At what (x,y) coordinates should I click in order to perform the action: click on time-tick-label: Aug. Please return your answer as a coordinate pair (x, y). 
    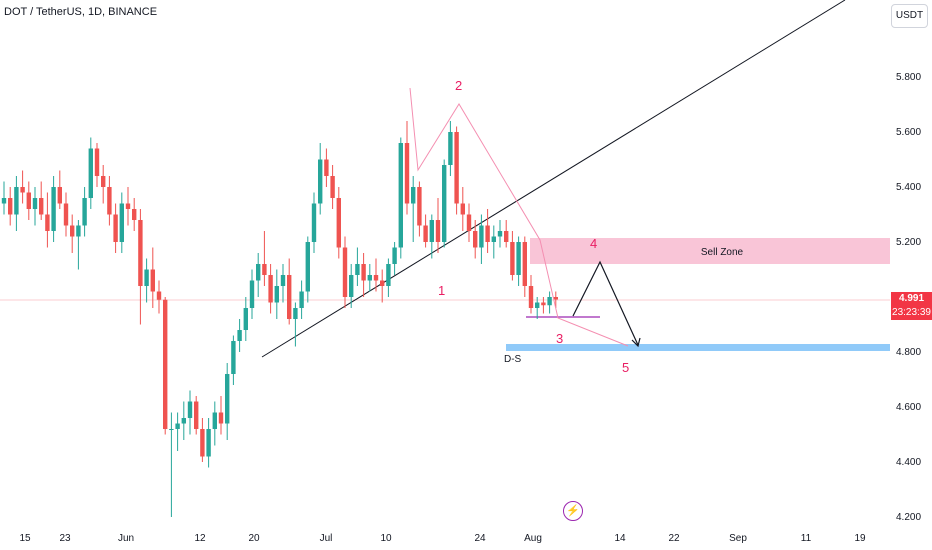
    Looking at the image, I should click on (533, 538).